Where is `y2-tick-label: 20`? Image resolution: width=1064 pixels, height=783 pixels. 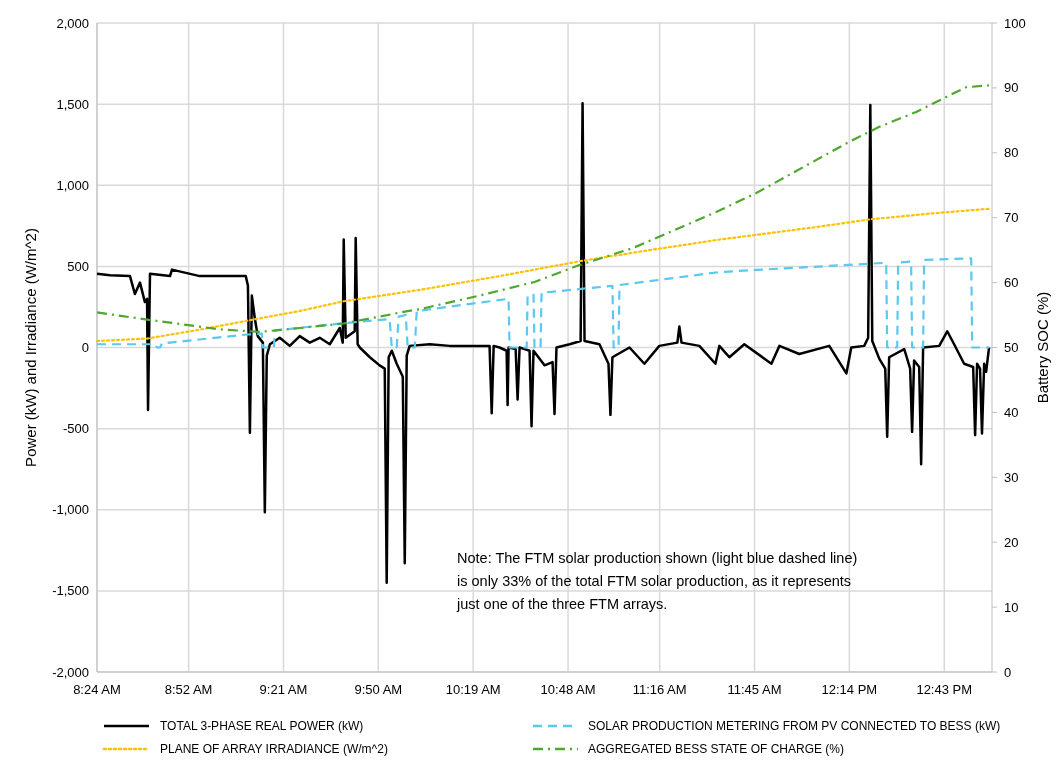
y2-tick-label: 20 is located at coordinates (1011, 542).